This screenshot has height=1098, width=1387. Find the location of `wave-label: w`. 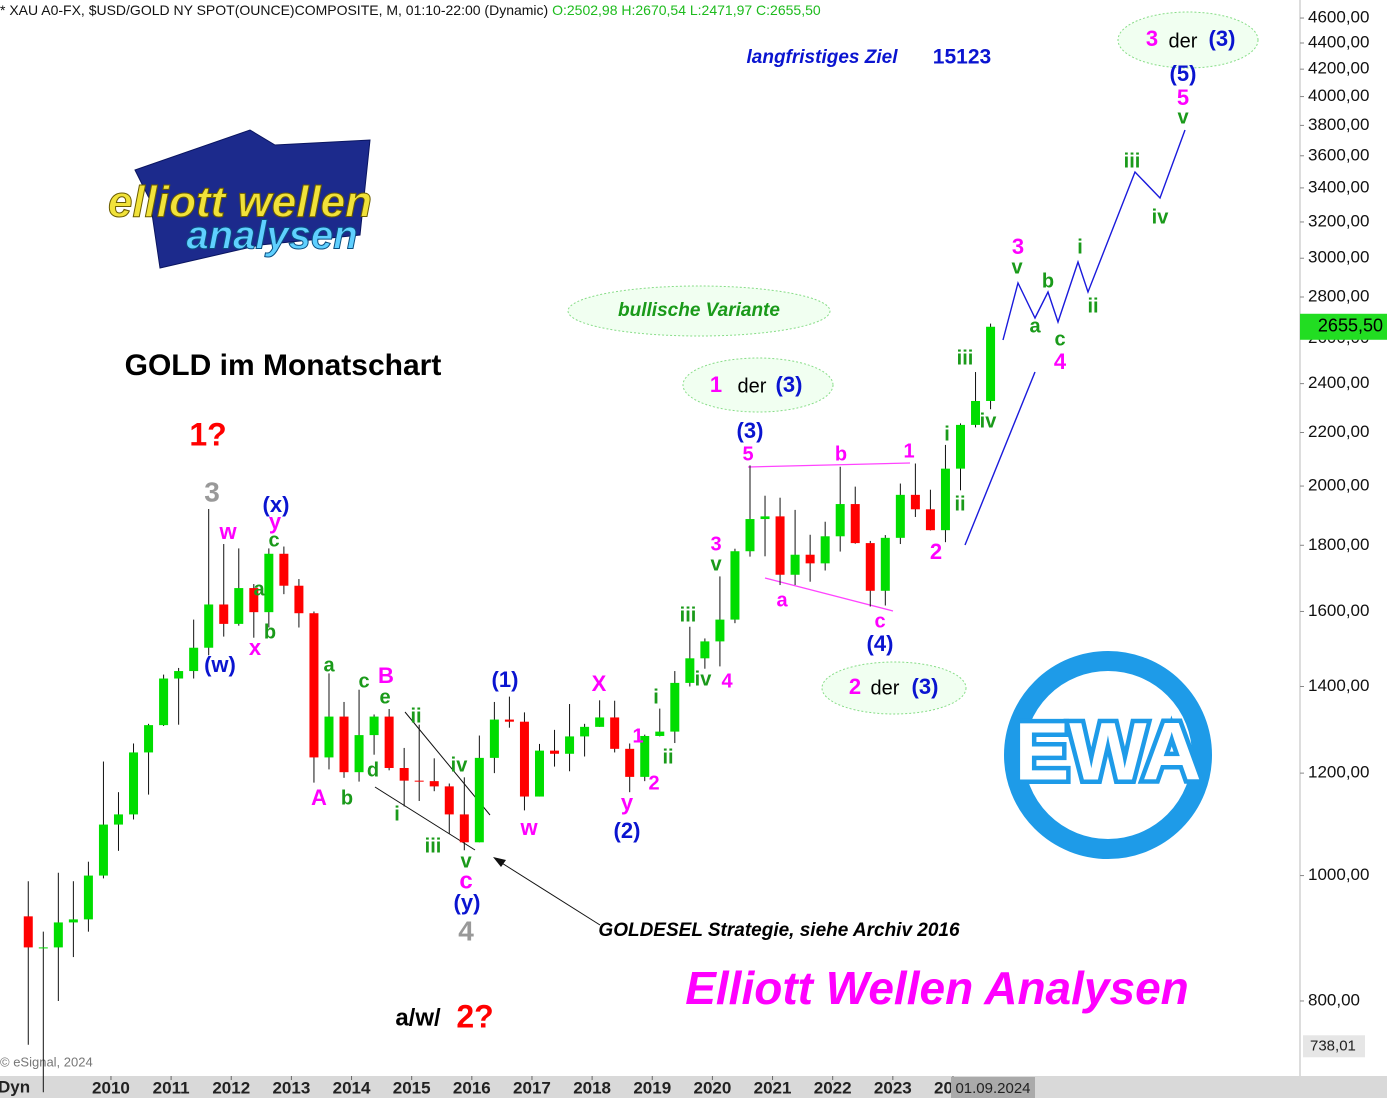

wave-label: w is located at coordinates (528, 827).